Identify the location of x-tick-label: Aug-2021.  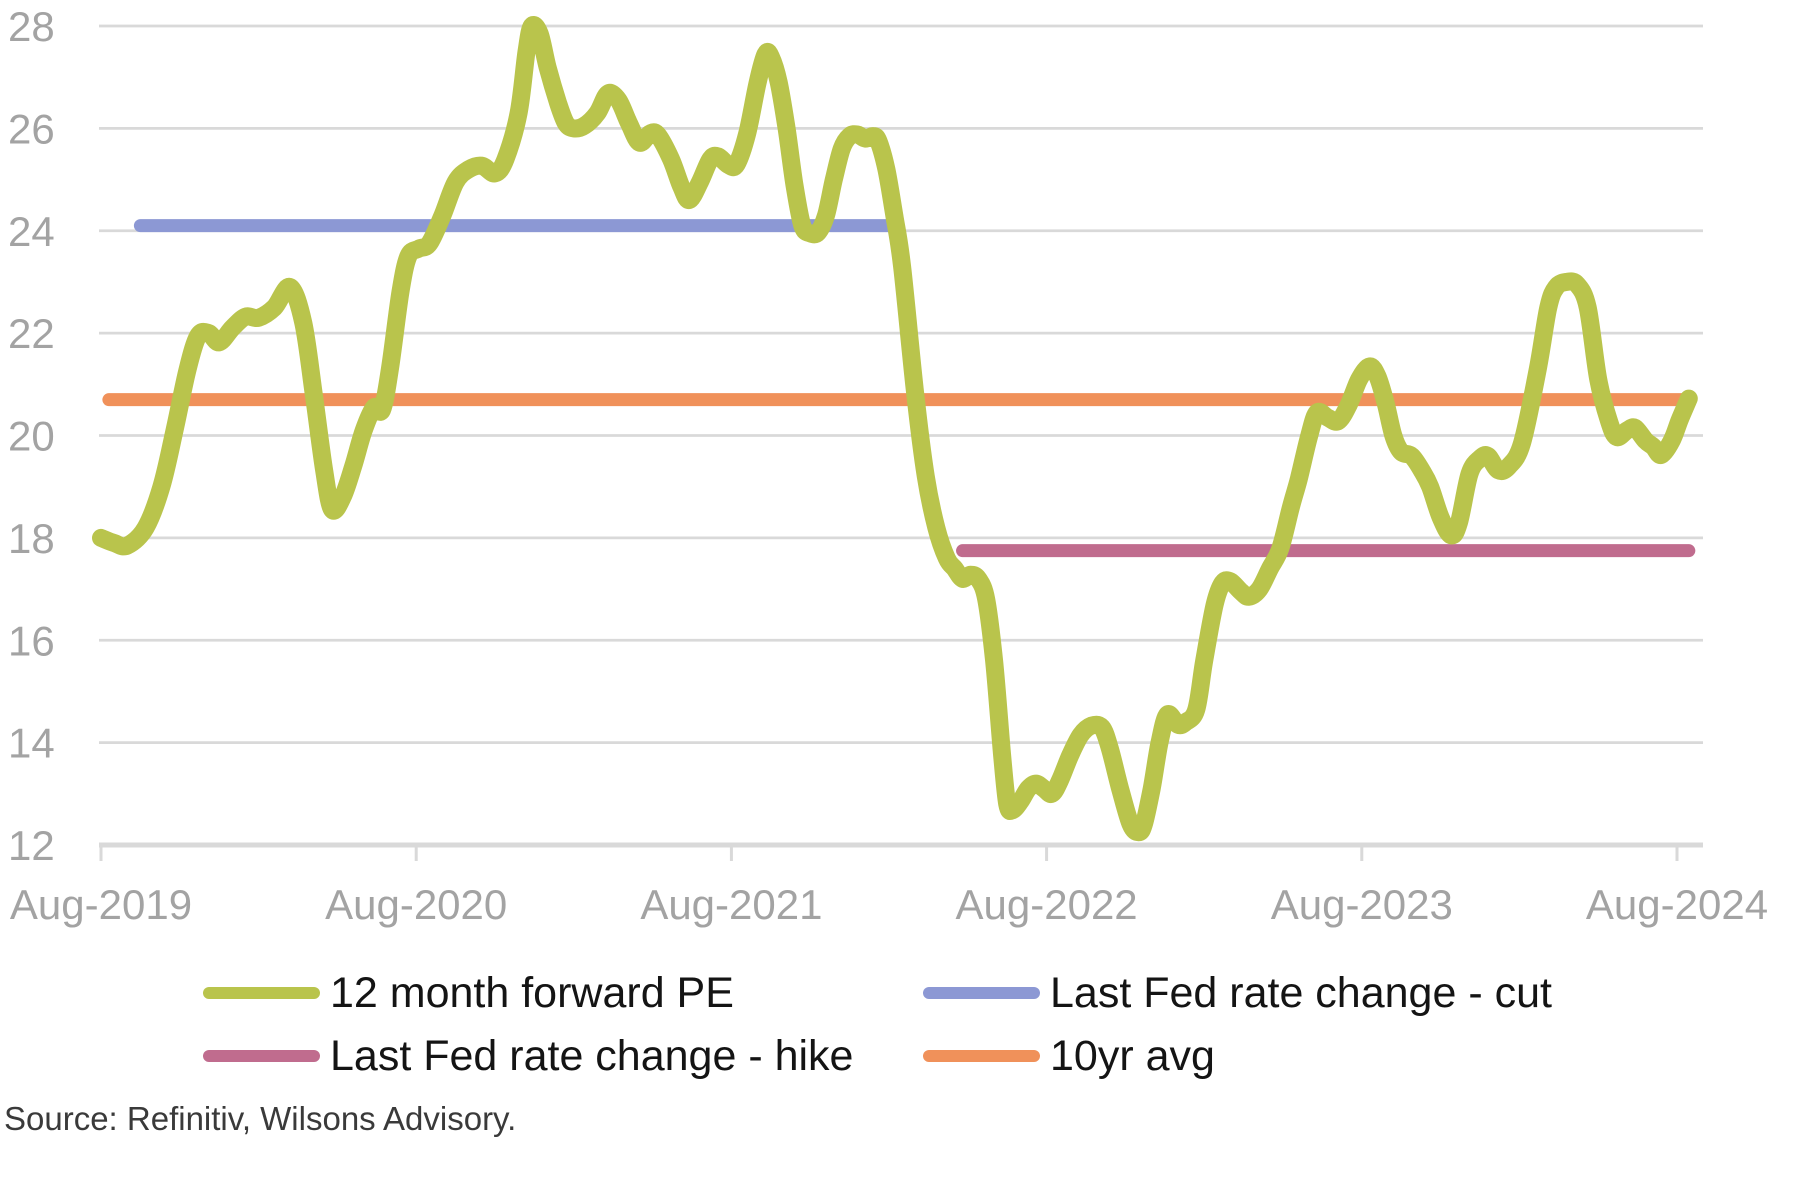
(731, 904).